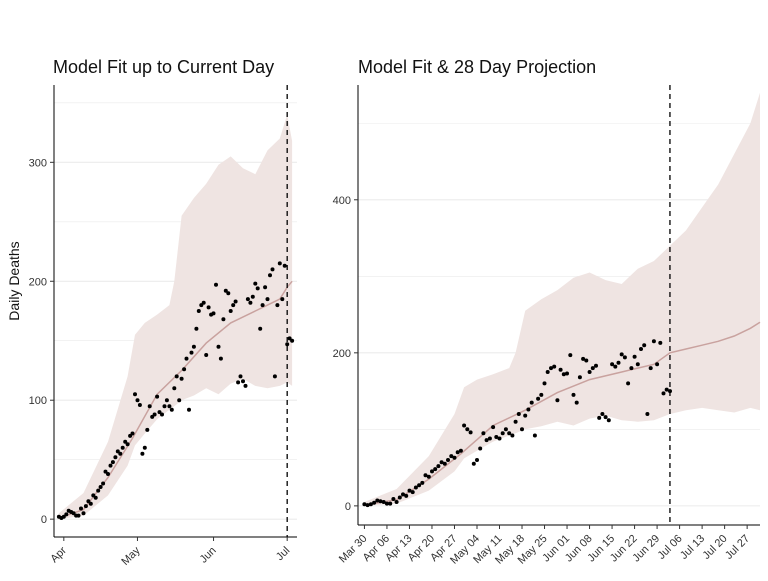 The height and width of the screenshot is (581, 768). I want to click on x-tick-label: Jul 20, so click(714, 547).